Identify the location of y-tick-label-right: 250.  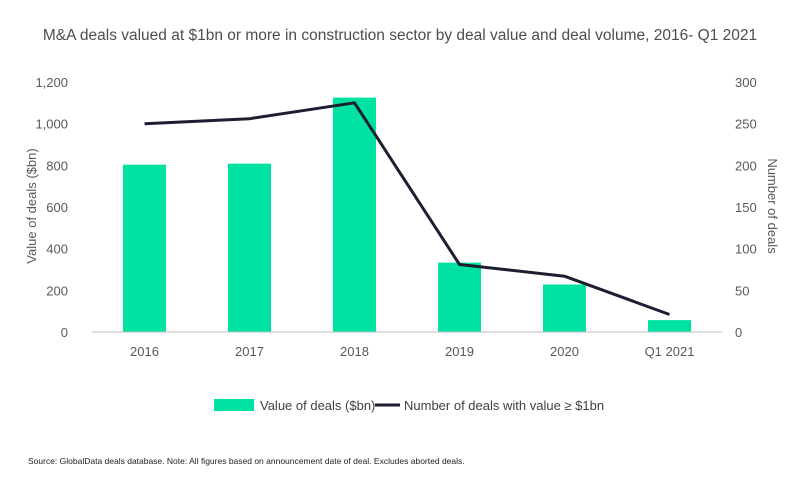
(746, 124).